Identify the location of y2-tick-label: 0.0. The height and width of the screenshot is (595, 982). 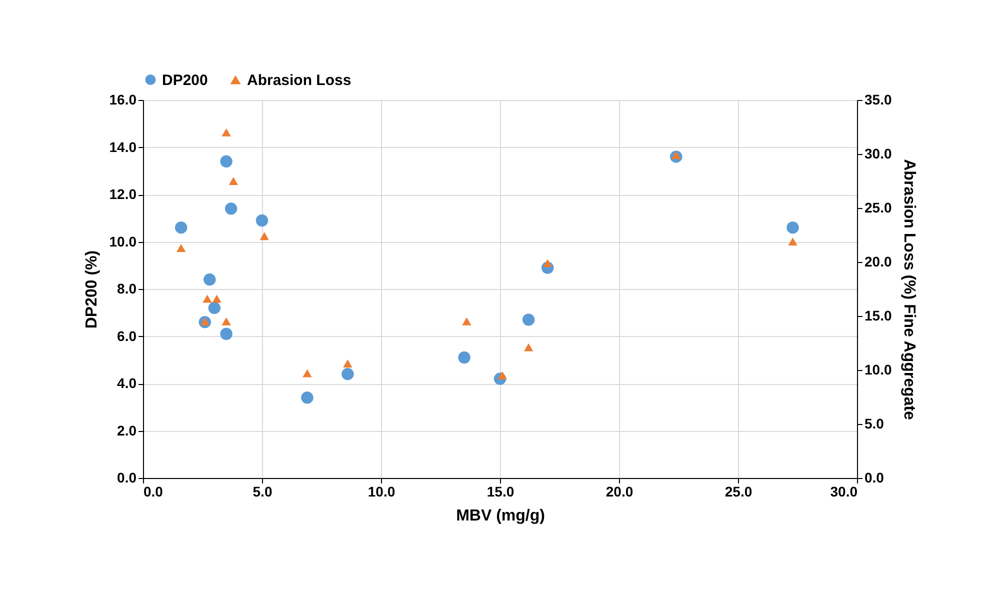
(874, 478).